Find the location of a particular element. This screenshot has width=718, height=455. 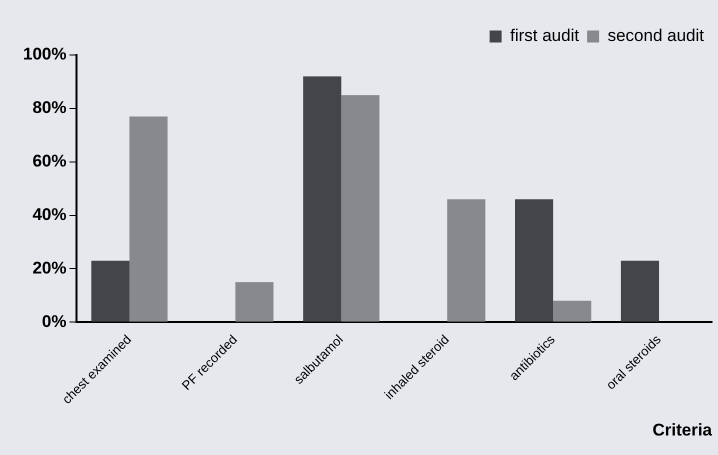

y-tick-label: 60% is located at coordinates (49, 161).